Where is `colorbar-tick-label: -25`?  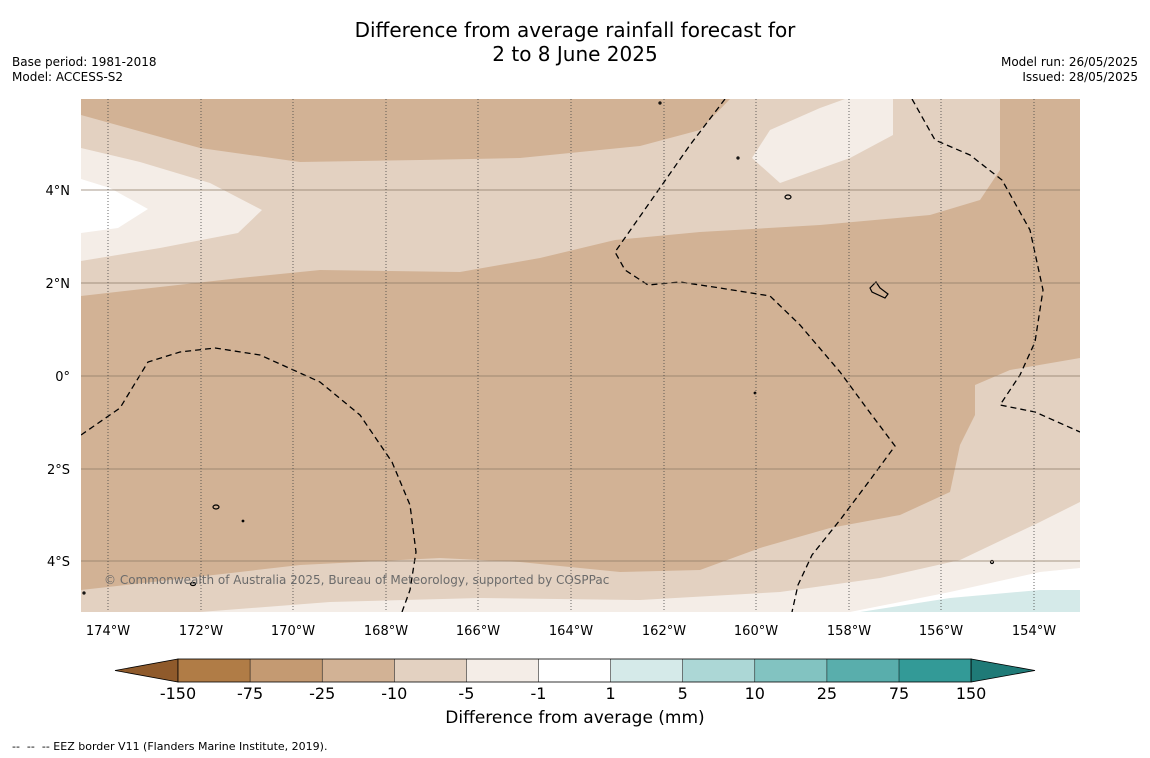
colorbar-tick-label: -25 is located at coordinates (322, 693).